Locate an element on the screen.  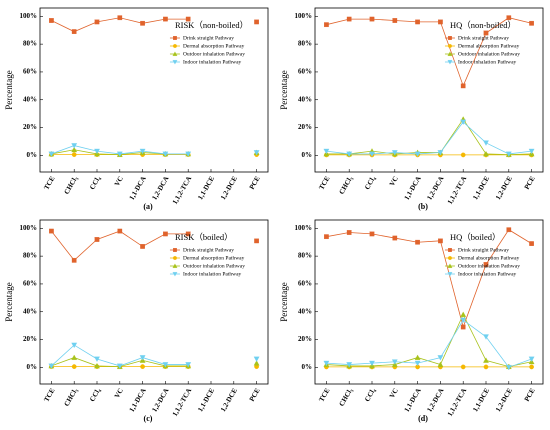
panel-label: (c) is located at coordinates (148, 418).